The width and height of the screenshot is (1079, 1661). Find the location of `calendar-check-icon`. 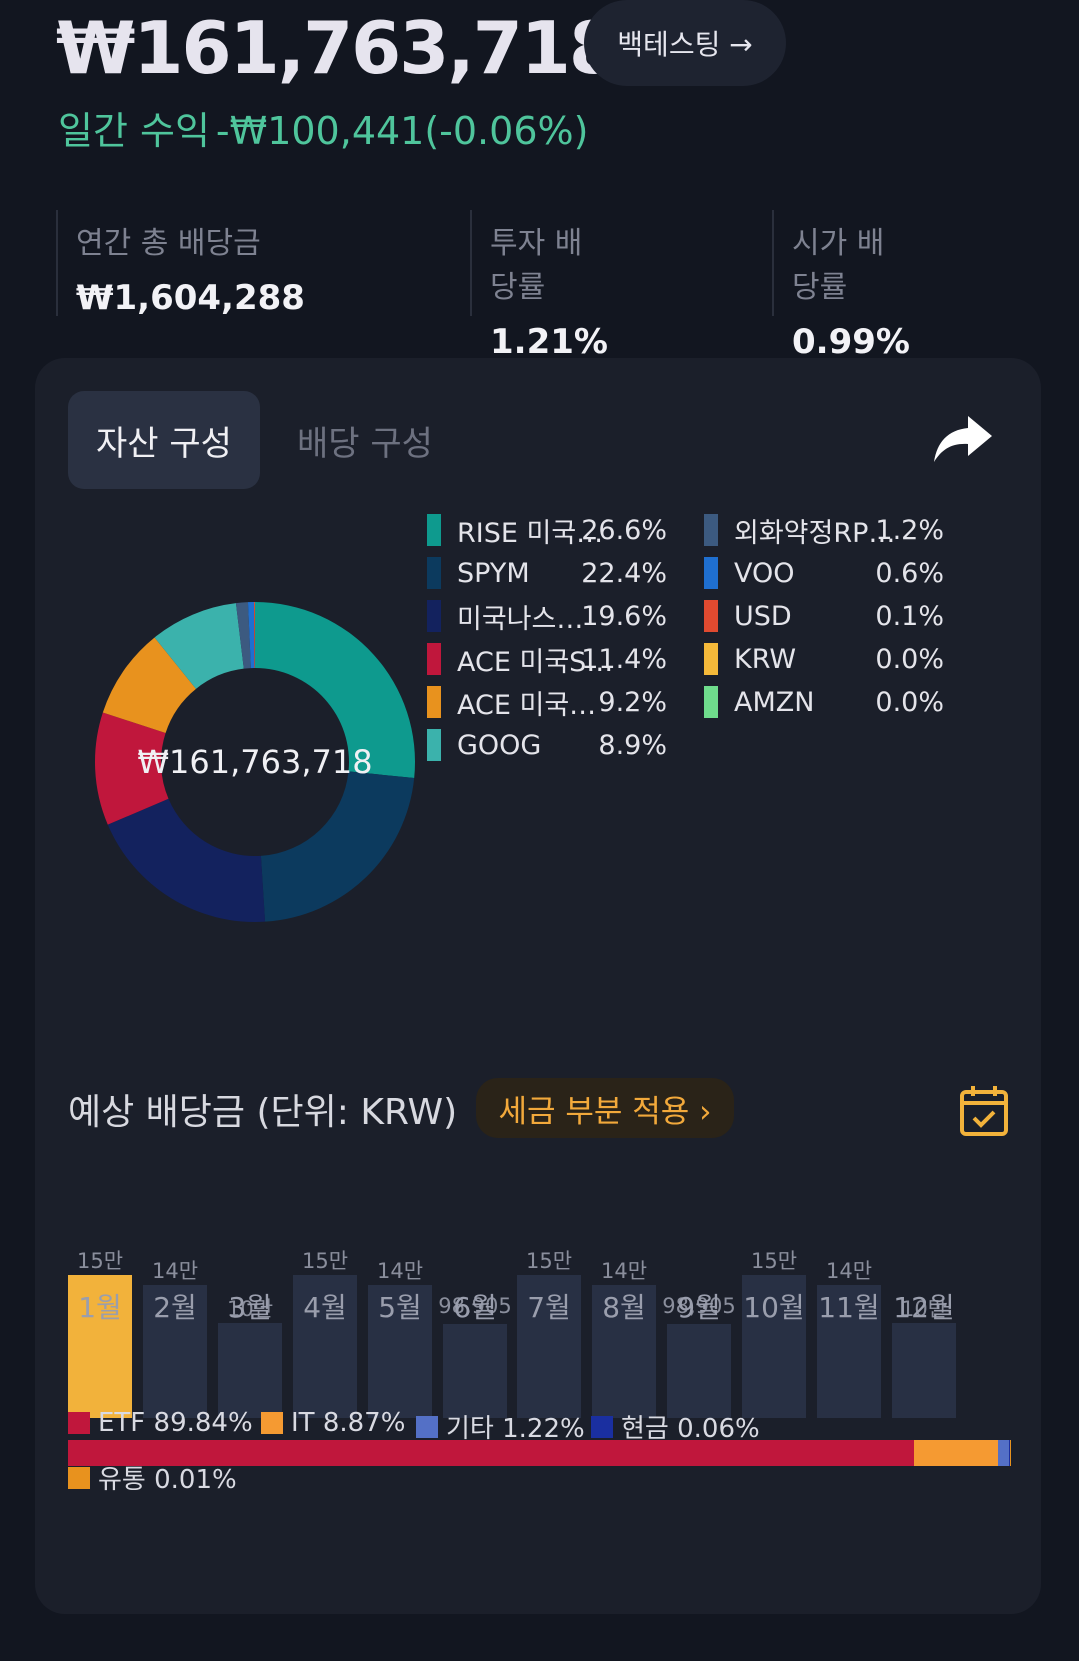

calendar-check-icon is located at coordinates (984, 1111).